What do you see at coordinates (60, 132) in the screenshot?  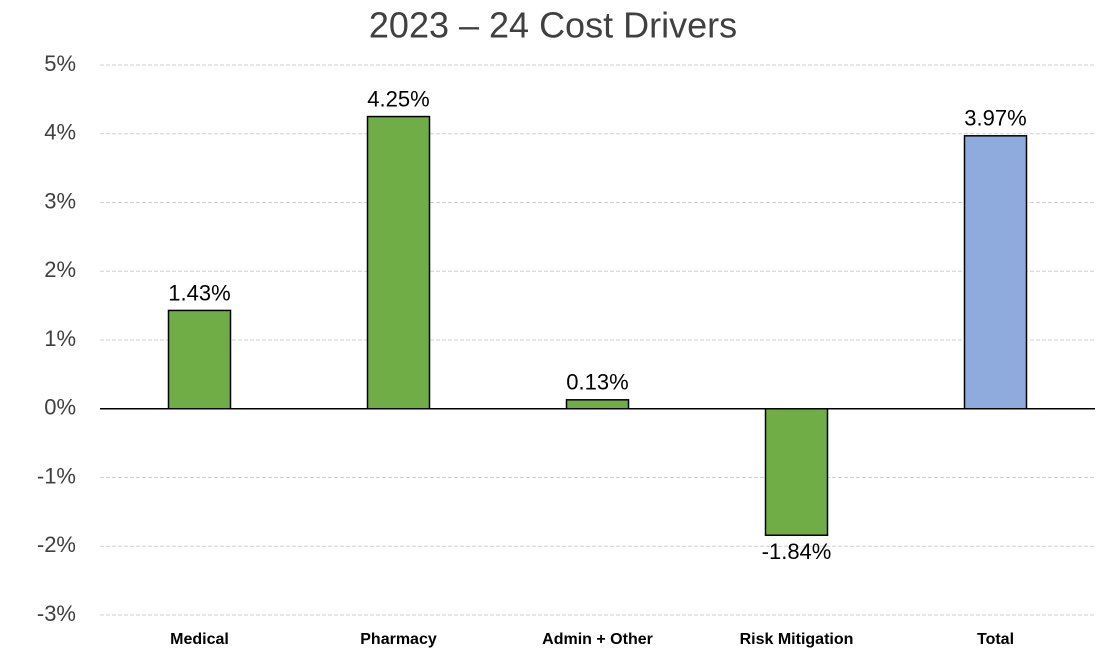 I see `y-tick-label: 4%` at bounding box center [60, 132].